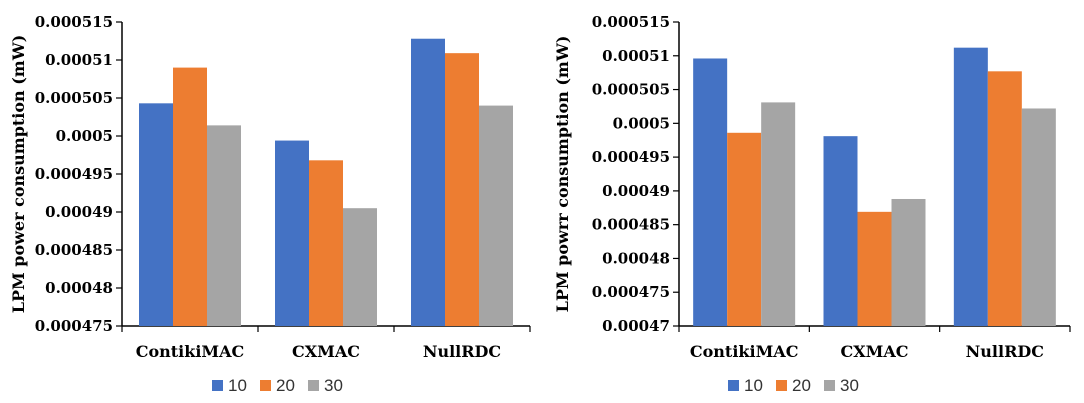  Describe the element at coordinates (744, 229) in the screenshot. I see `right-bar-20-ContikiMAC` at that location.